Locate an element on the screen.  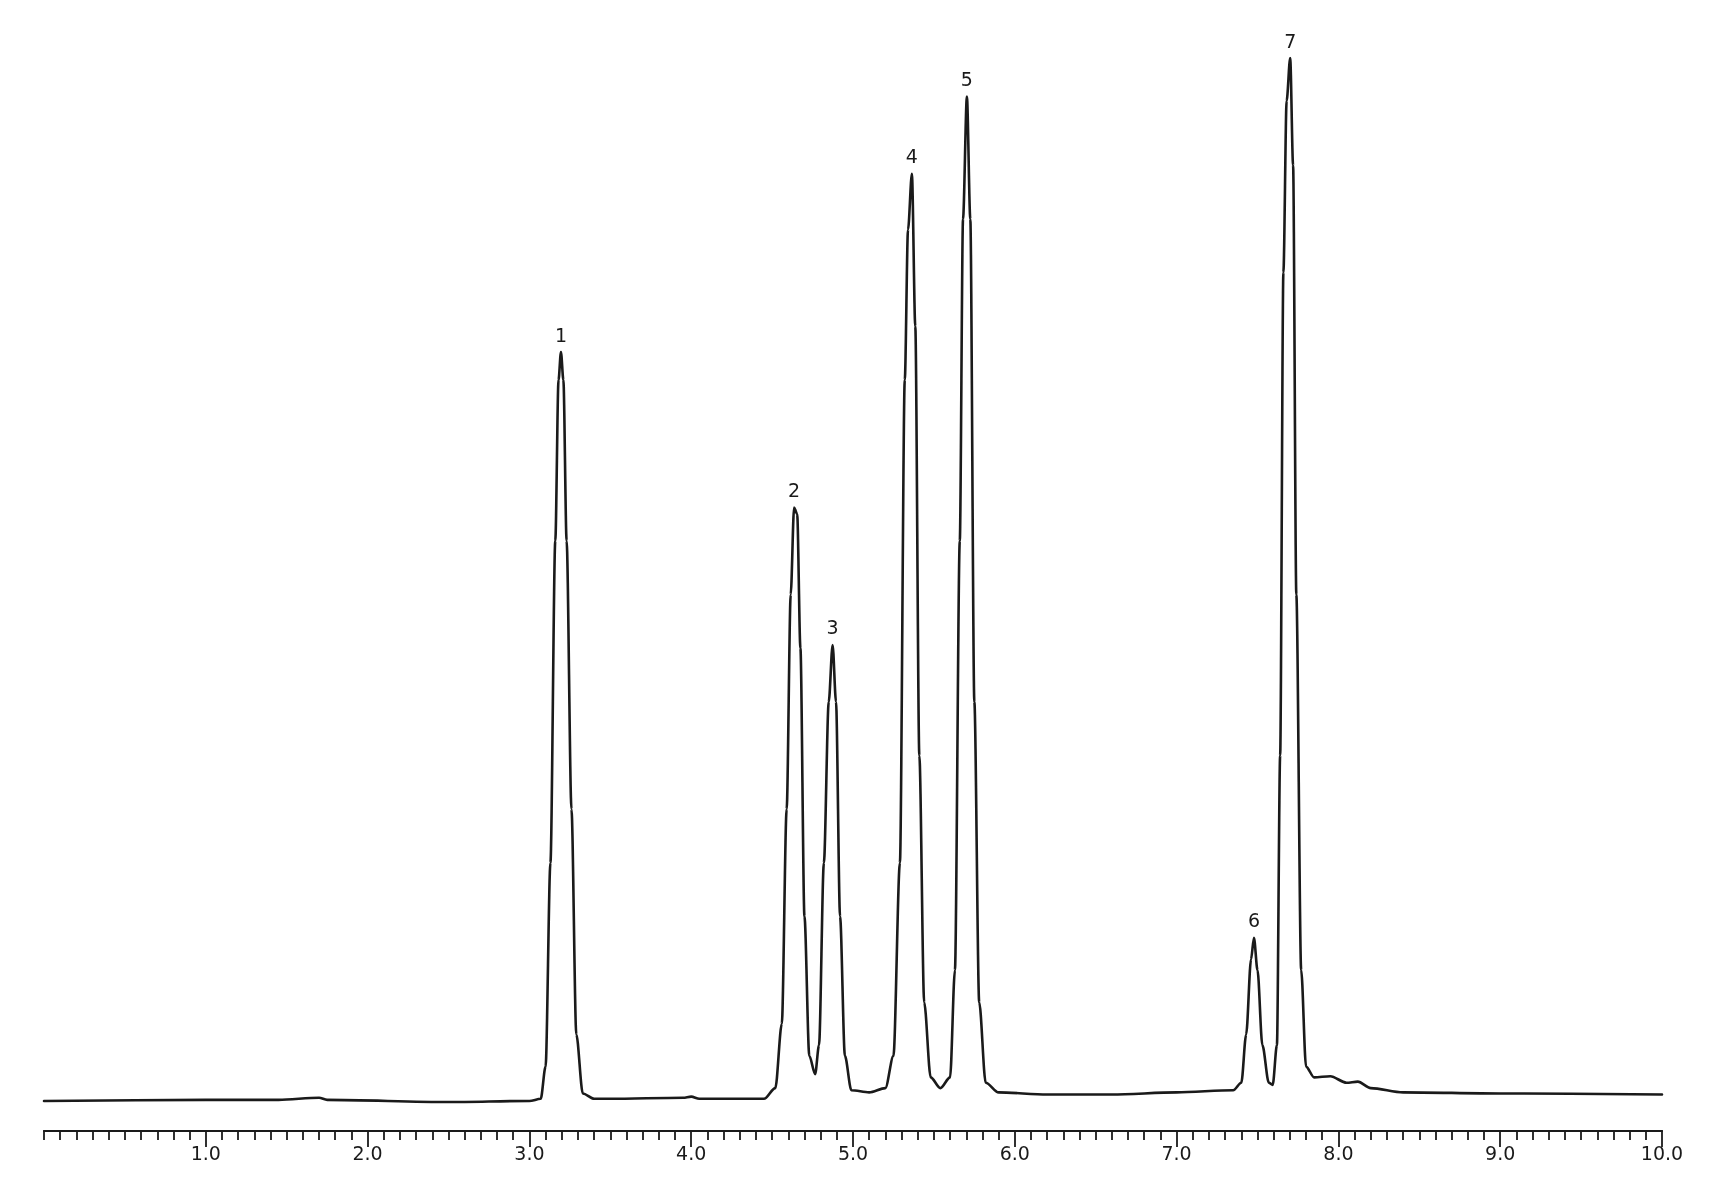
annotation: 6 is located at coordinates (1253, 920).